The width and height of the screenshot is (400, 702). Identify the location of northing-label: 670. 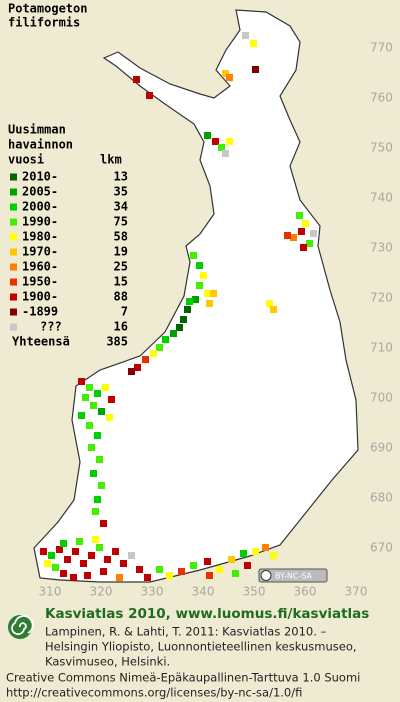
(381, 548).